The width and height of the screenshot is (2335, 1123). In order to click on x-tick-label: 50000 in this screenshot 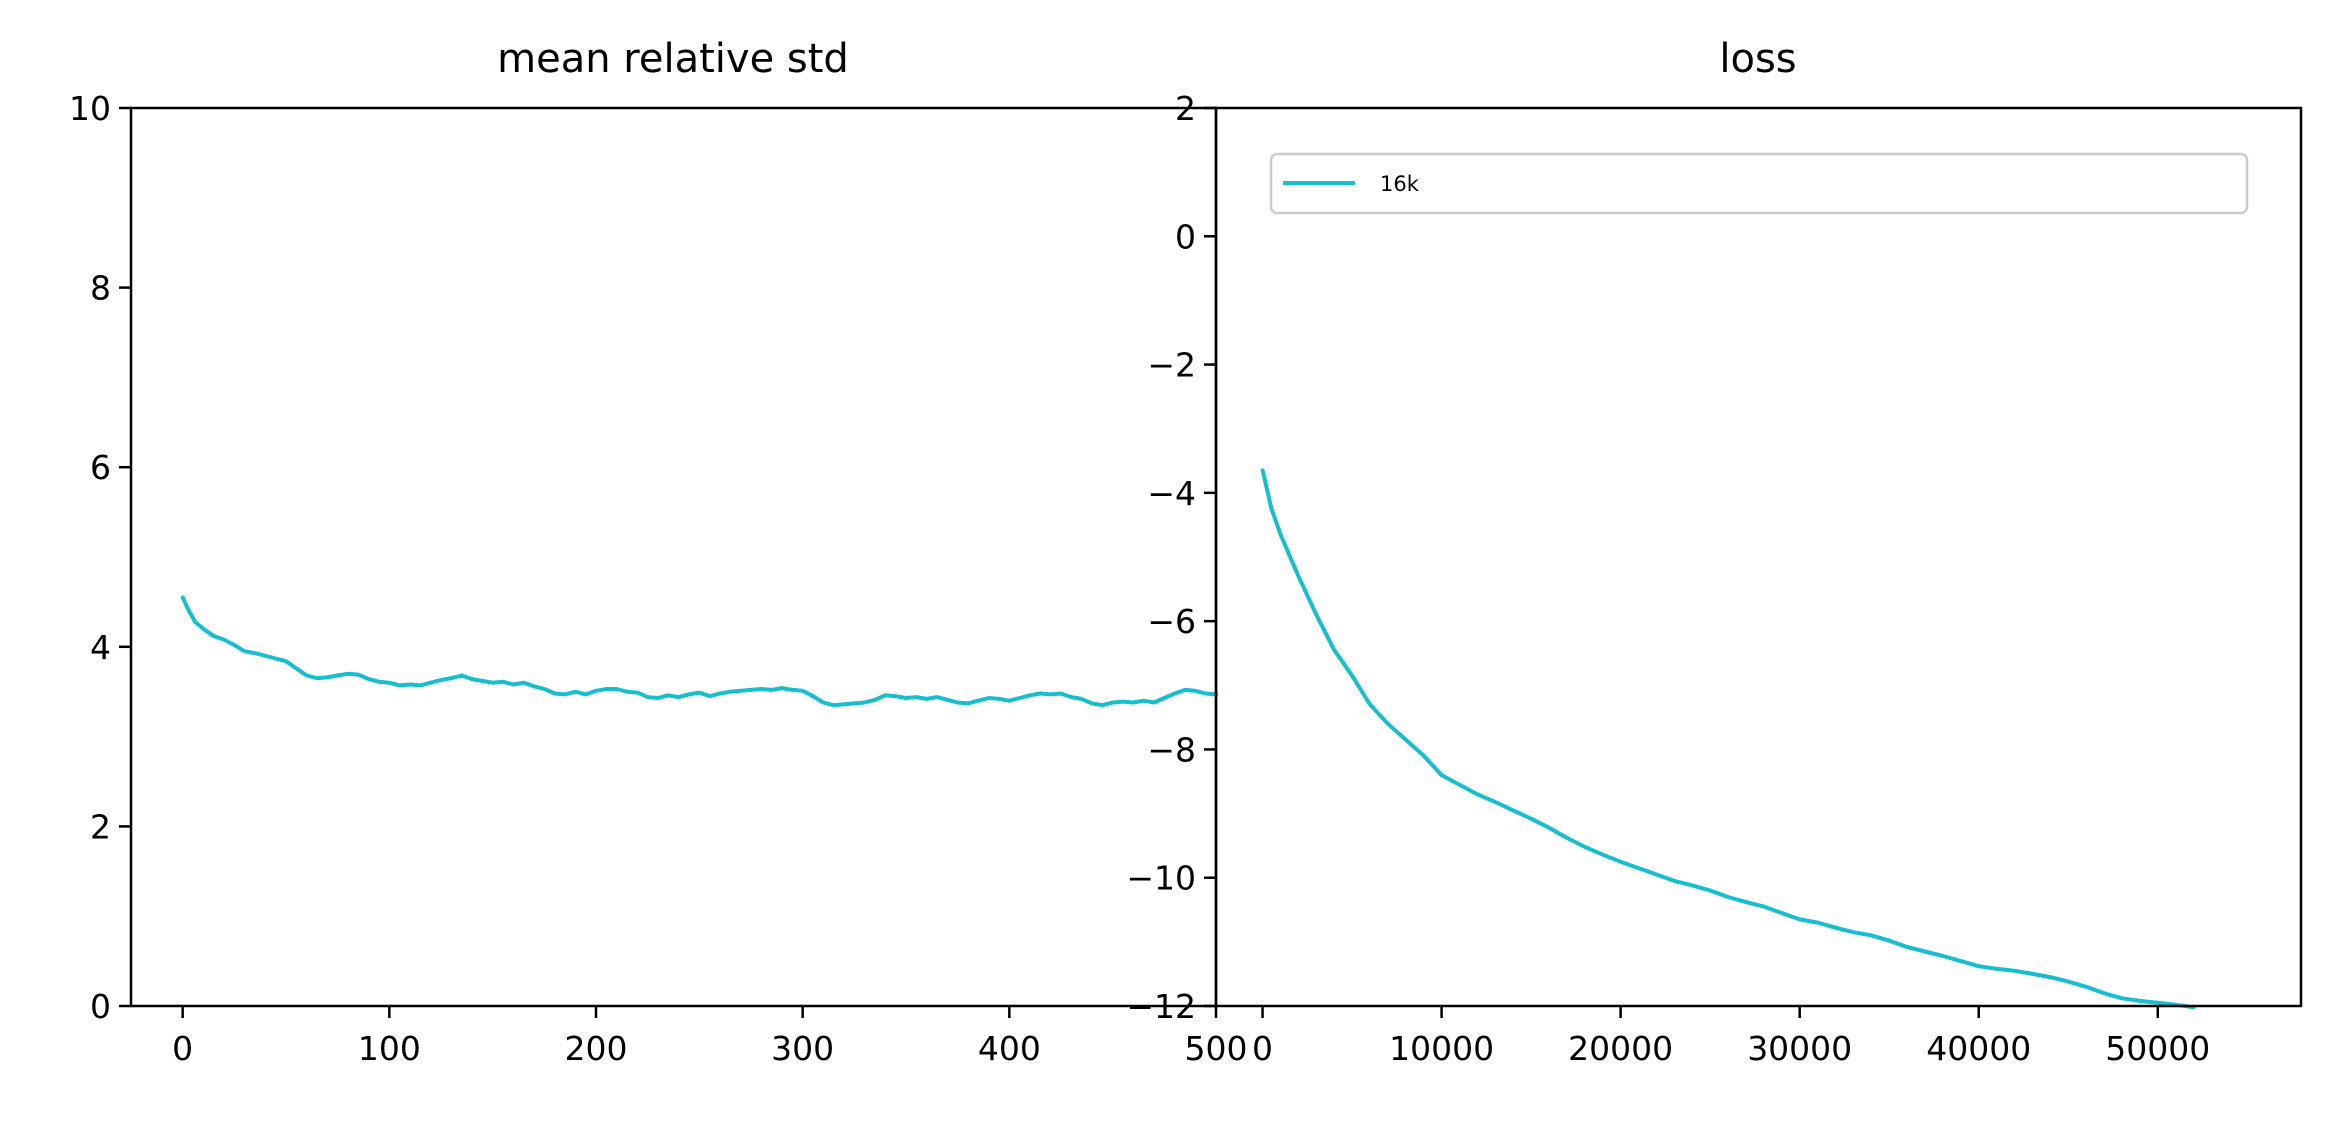, I will do `click(2157, 1048)`.